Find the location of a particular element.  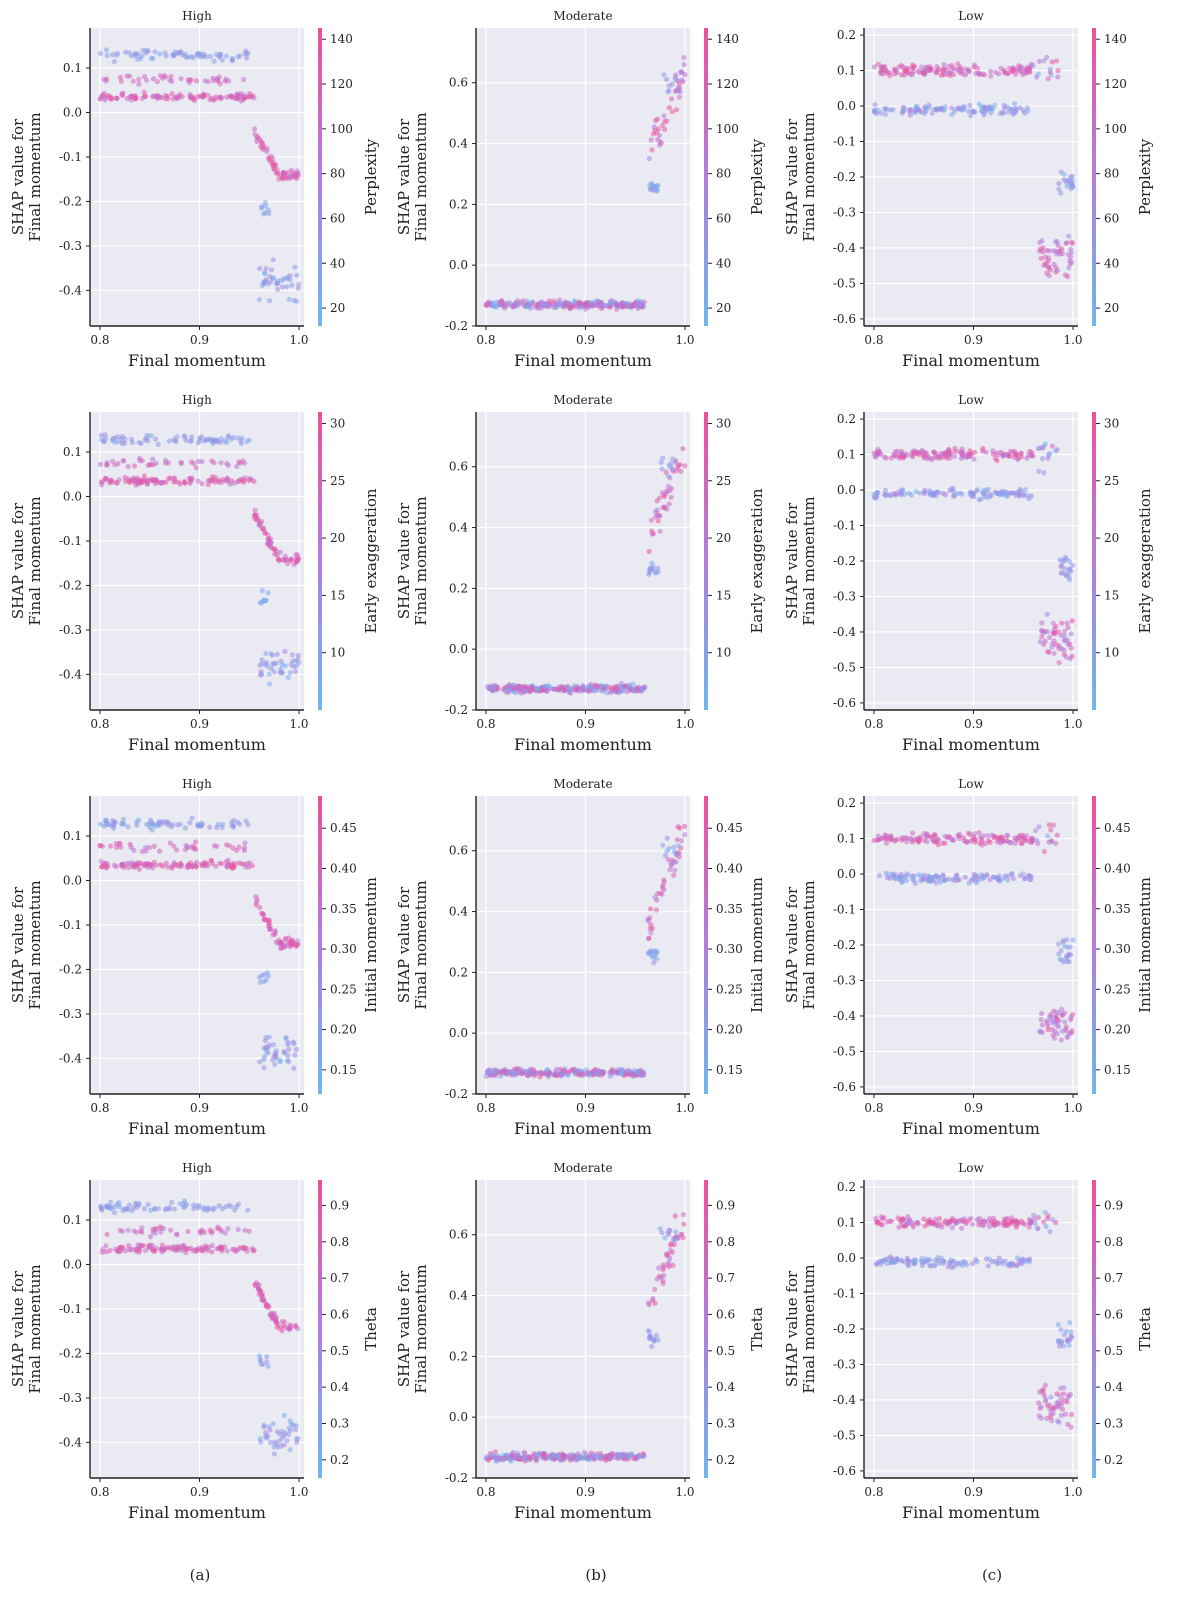

colorbar-tick-label: 0.15 is located at coordinates (729, 1070).